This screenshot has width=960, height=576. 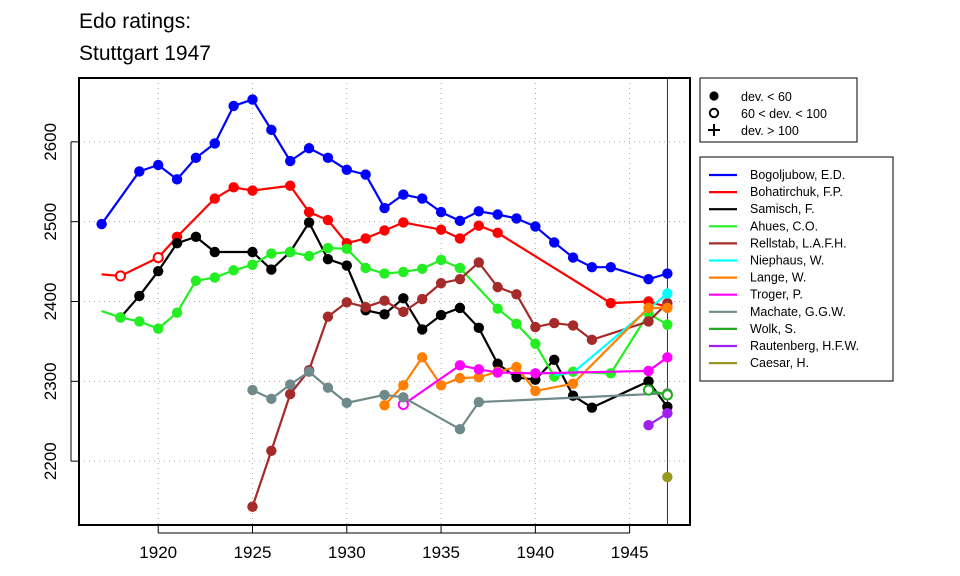 What do you see at coordinates (784, 114) in the screenshot?
I see `marker-legend-label: 60 < dev. < 100` at bounding box center [784, 114].